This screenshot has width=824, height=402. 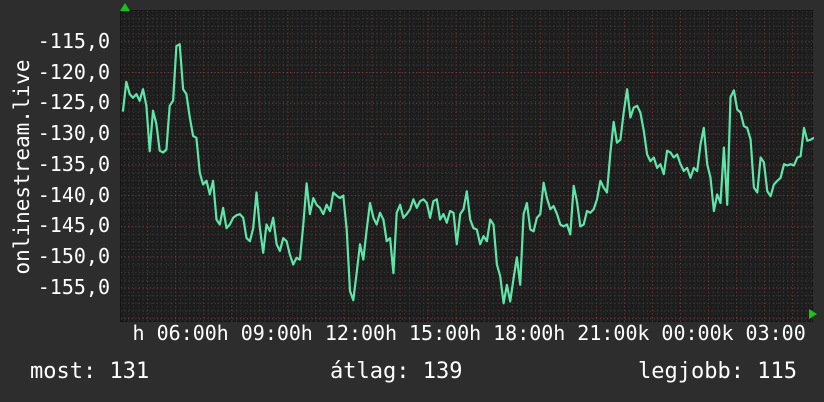 I want to click on stats-row: most: 131 átlag: 139 legjobb: 115, so click(x=412, y=373).